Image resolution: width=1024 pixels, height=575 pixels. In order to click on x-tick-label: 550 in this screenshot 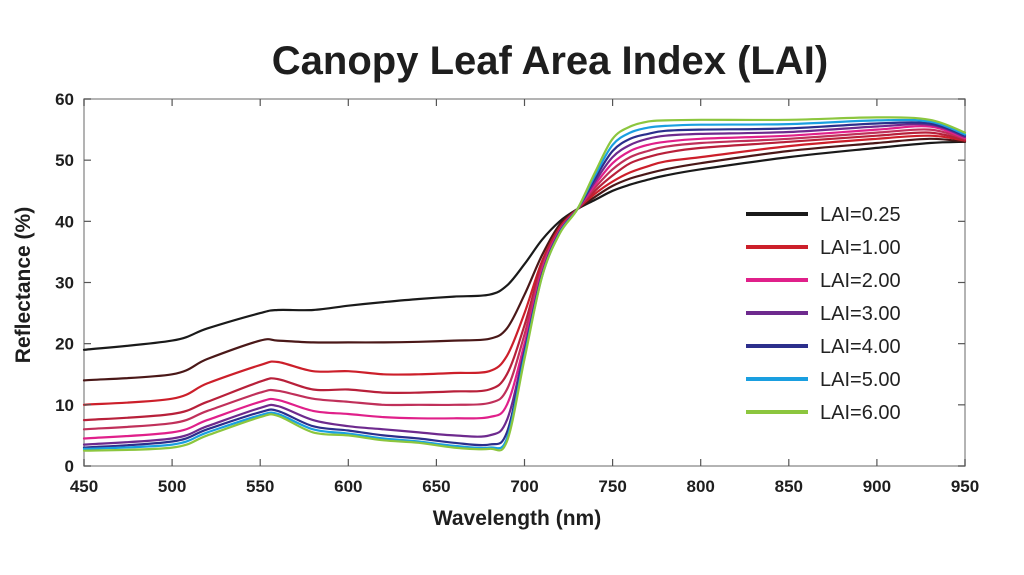, I will do `click(260, 486)`.